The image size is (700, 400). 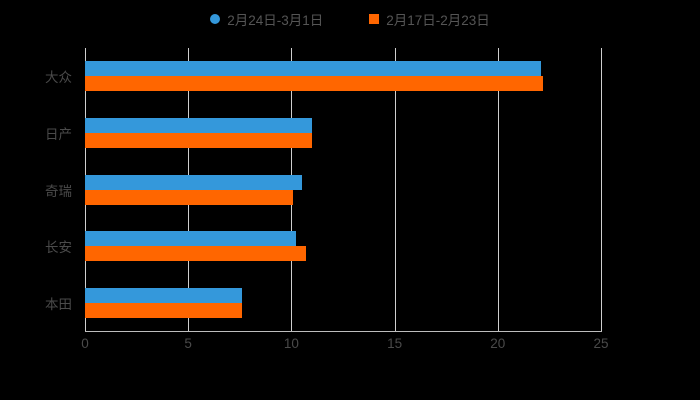 I want to click on x-axis-line, so click(x=343, y=331).